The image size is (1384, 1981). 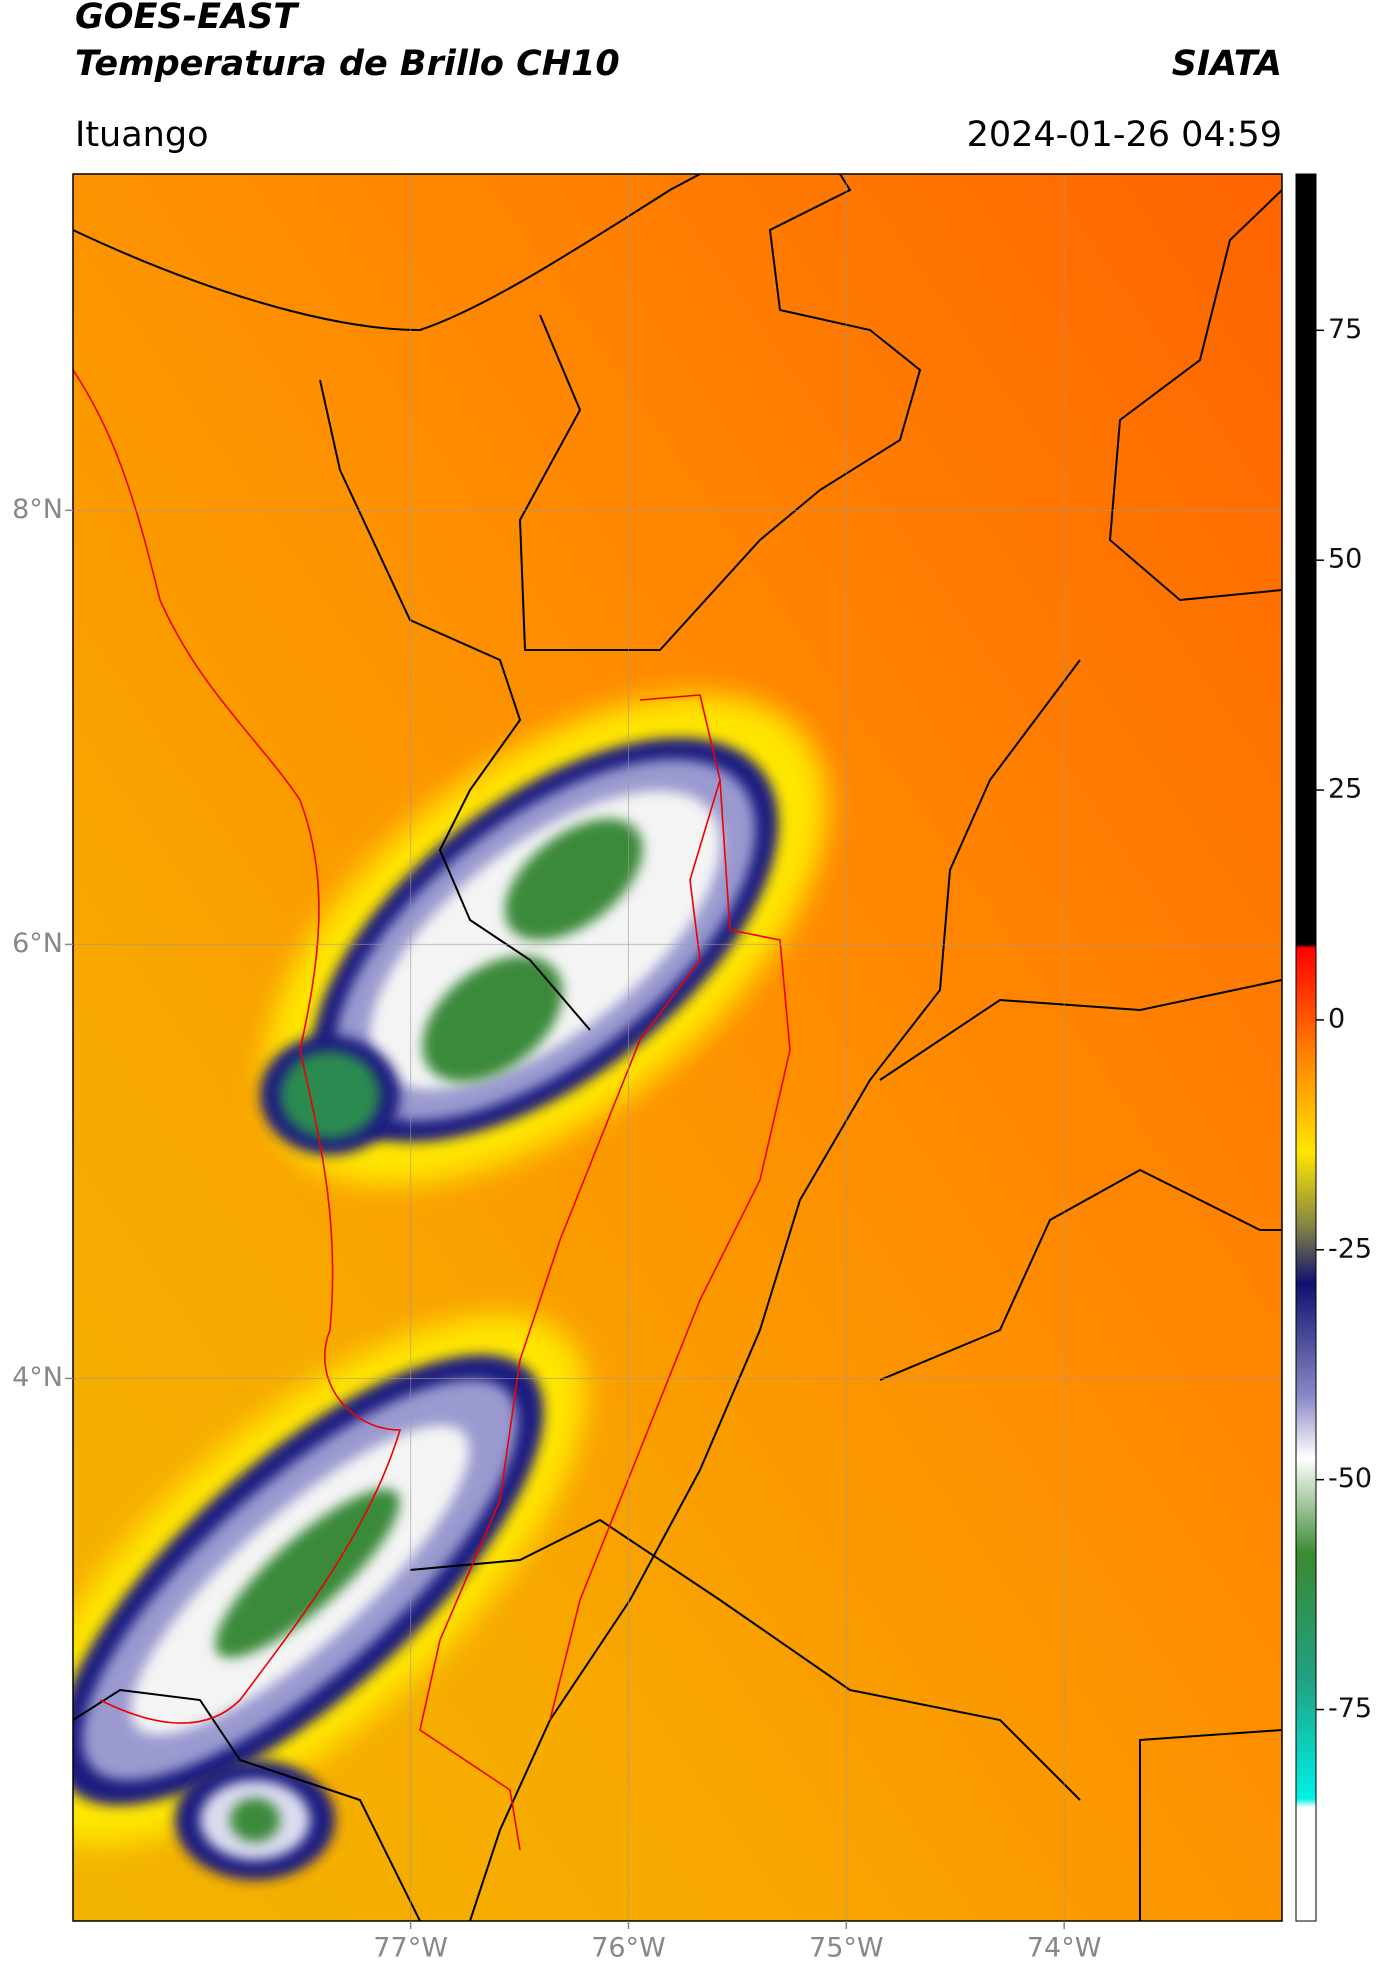 I want to click on subtitle: Temperatura de Brillo CH10, so click(x=347, y=64).